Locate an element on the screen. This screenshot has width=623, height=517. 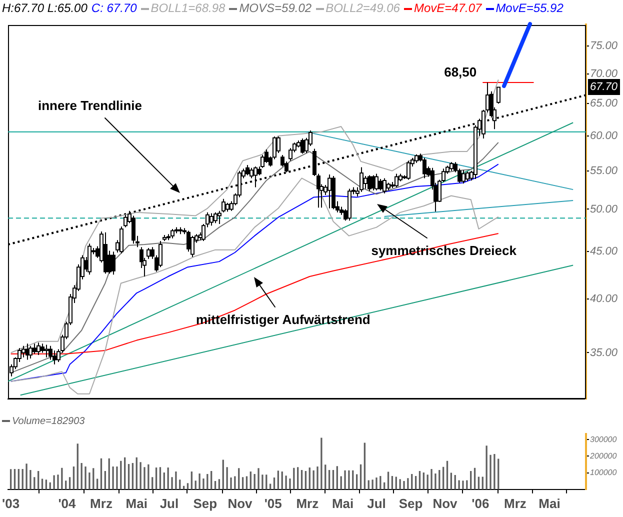
y-tick-label: 100000 is located at coordinates (604, 473).